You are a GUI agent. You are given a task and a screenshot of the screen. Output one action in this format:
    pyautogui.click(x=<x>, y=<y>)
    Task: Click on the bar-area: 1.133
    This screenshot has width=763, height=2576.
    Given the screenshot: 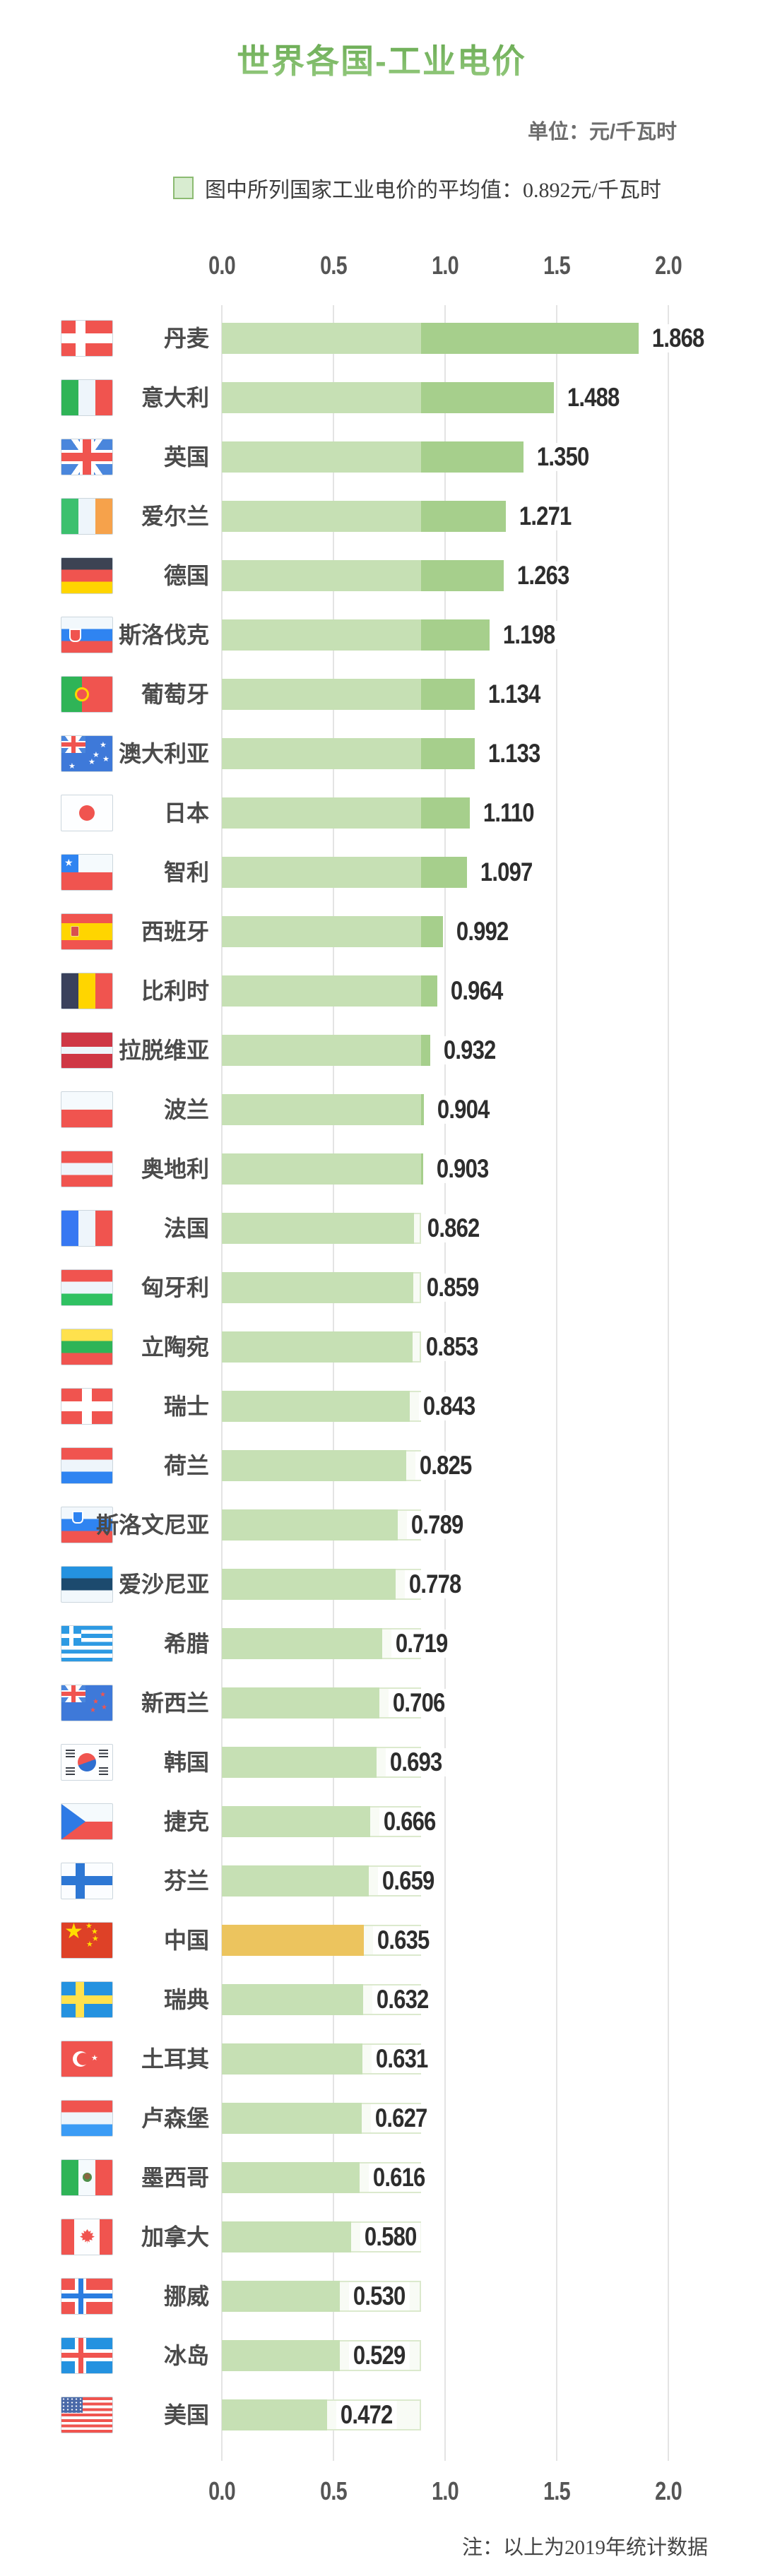 What is the action you would take?
    pyautogui.click(x=492, y=753)
    